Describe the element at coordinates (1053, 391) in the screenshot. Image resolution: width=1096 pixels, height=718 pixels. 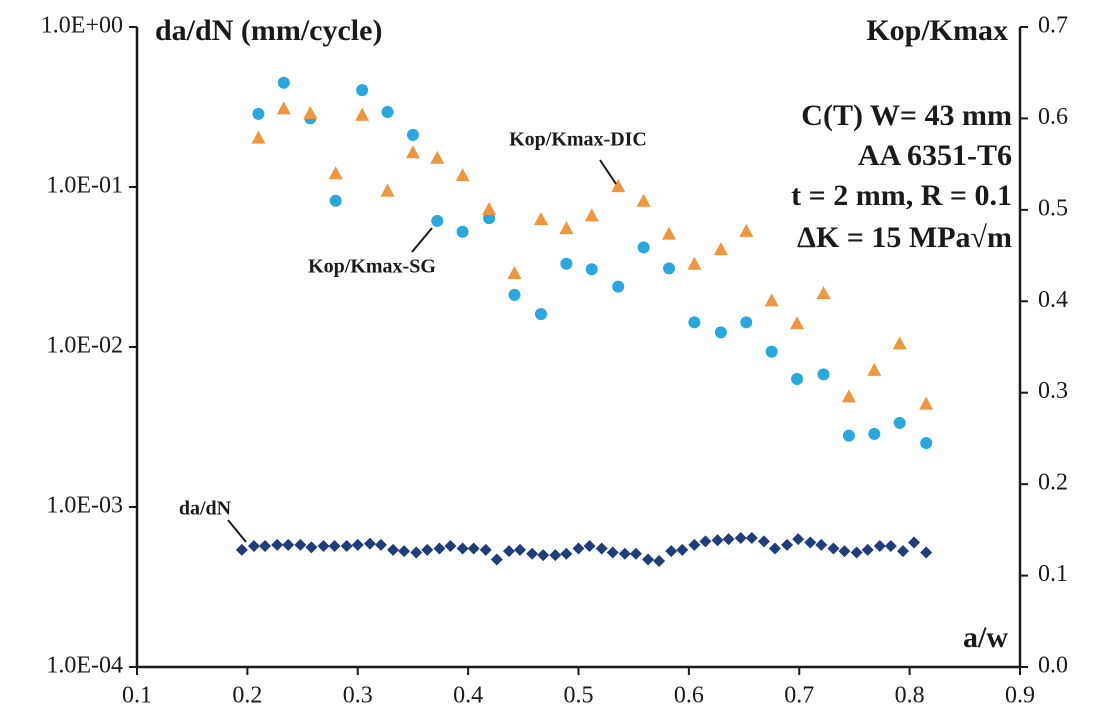
I see `y2-tick-label: 0.3` at that location.